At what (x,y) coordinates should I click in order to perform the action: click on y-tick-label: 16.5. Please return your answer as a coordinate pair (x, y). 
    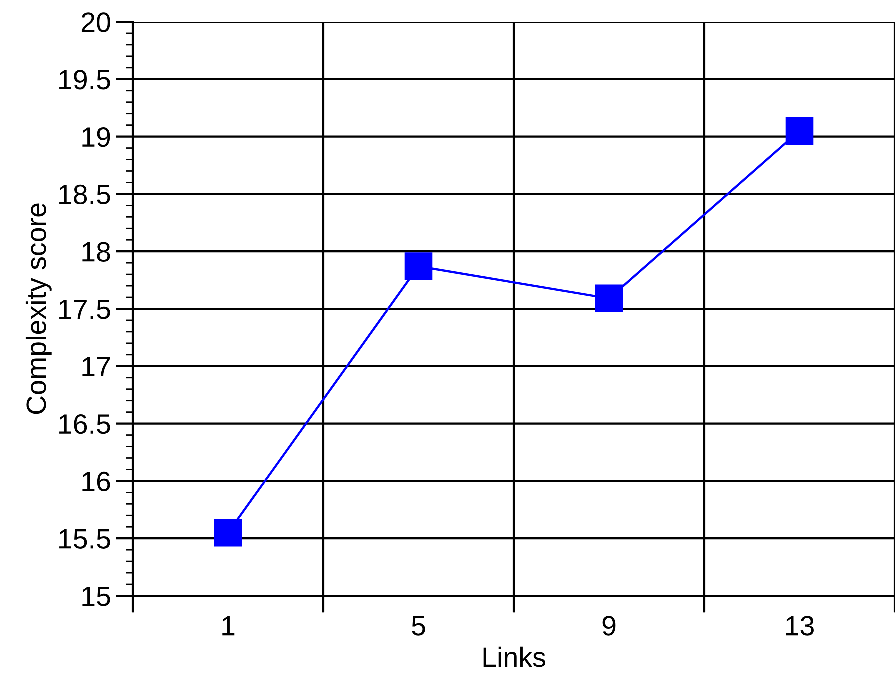
    Looking at the image, I should click on (85, 424).